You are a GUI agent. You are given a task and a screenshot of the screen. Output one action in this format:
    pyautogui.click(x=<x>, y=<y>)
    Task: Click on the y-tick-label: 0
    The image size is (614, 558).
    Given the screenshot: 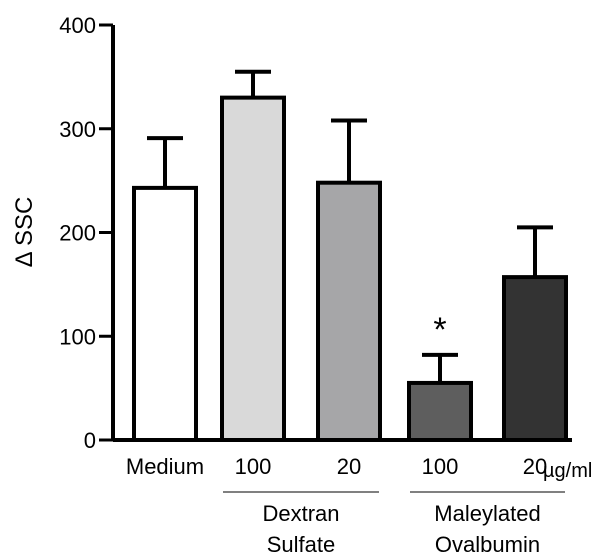 What is the action you would take?
    pyautogui.click(x=90, y=440)
    